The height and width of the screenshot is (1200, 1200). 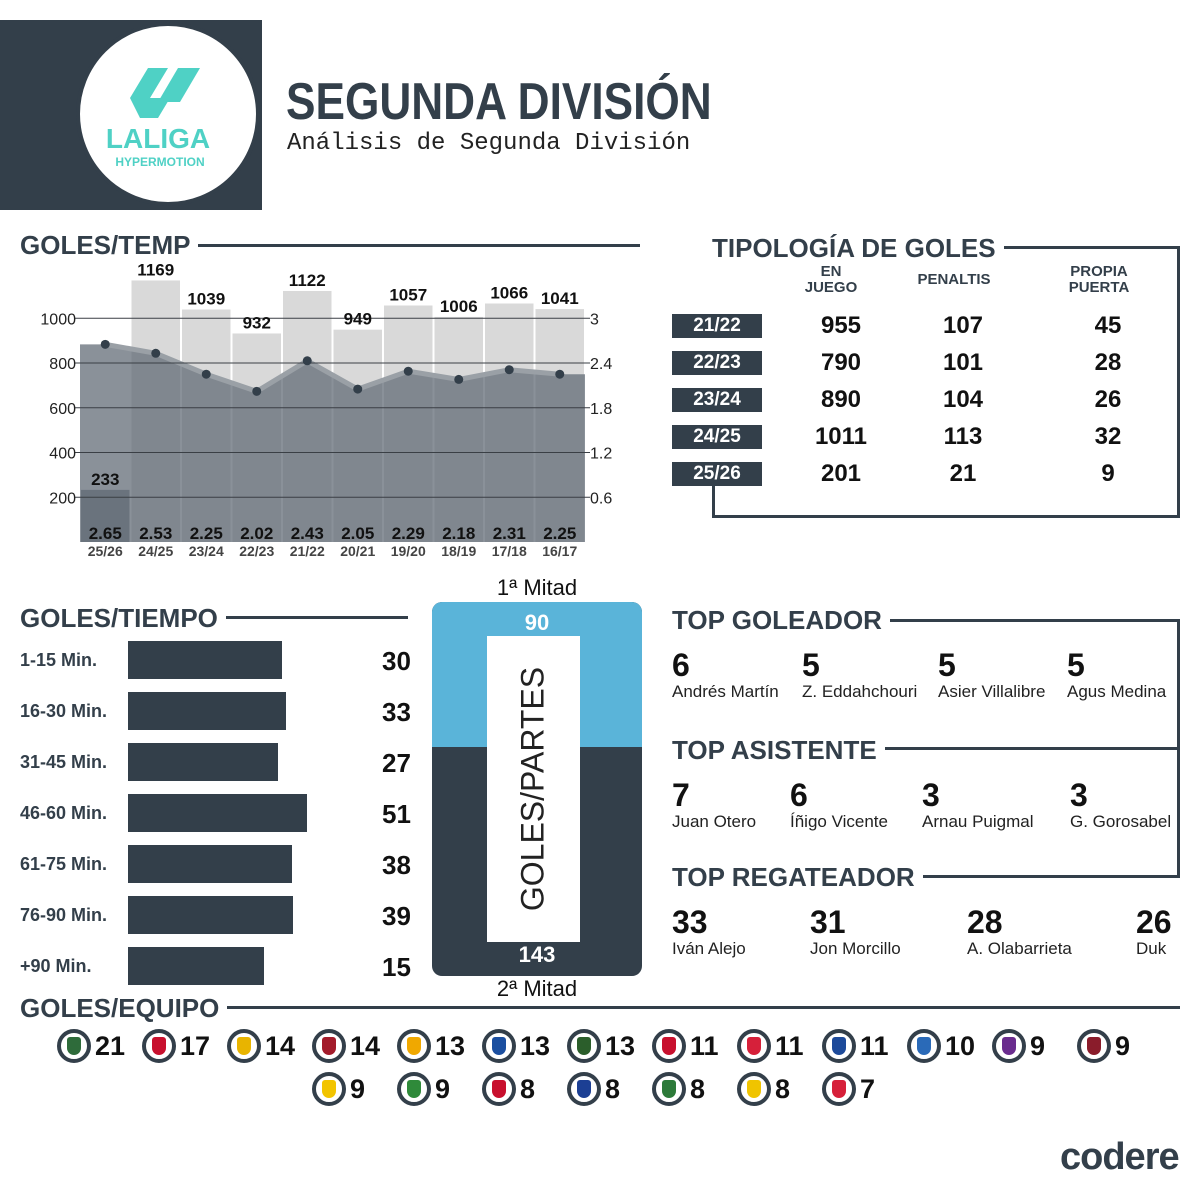 I want to click on player-count: 3, so click(x=1079, y=795).